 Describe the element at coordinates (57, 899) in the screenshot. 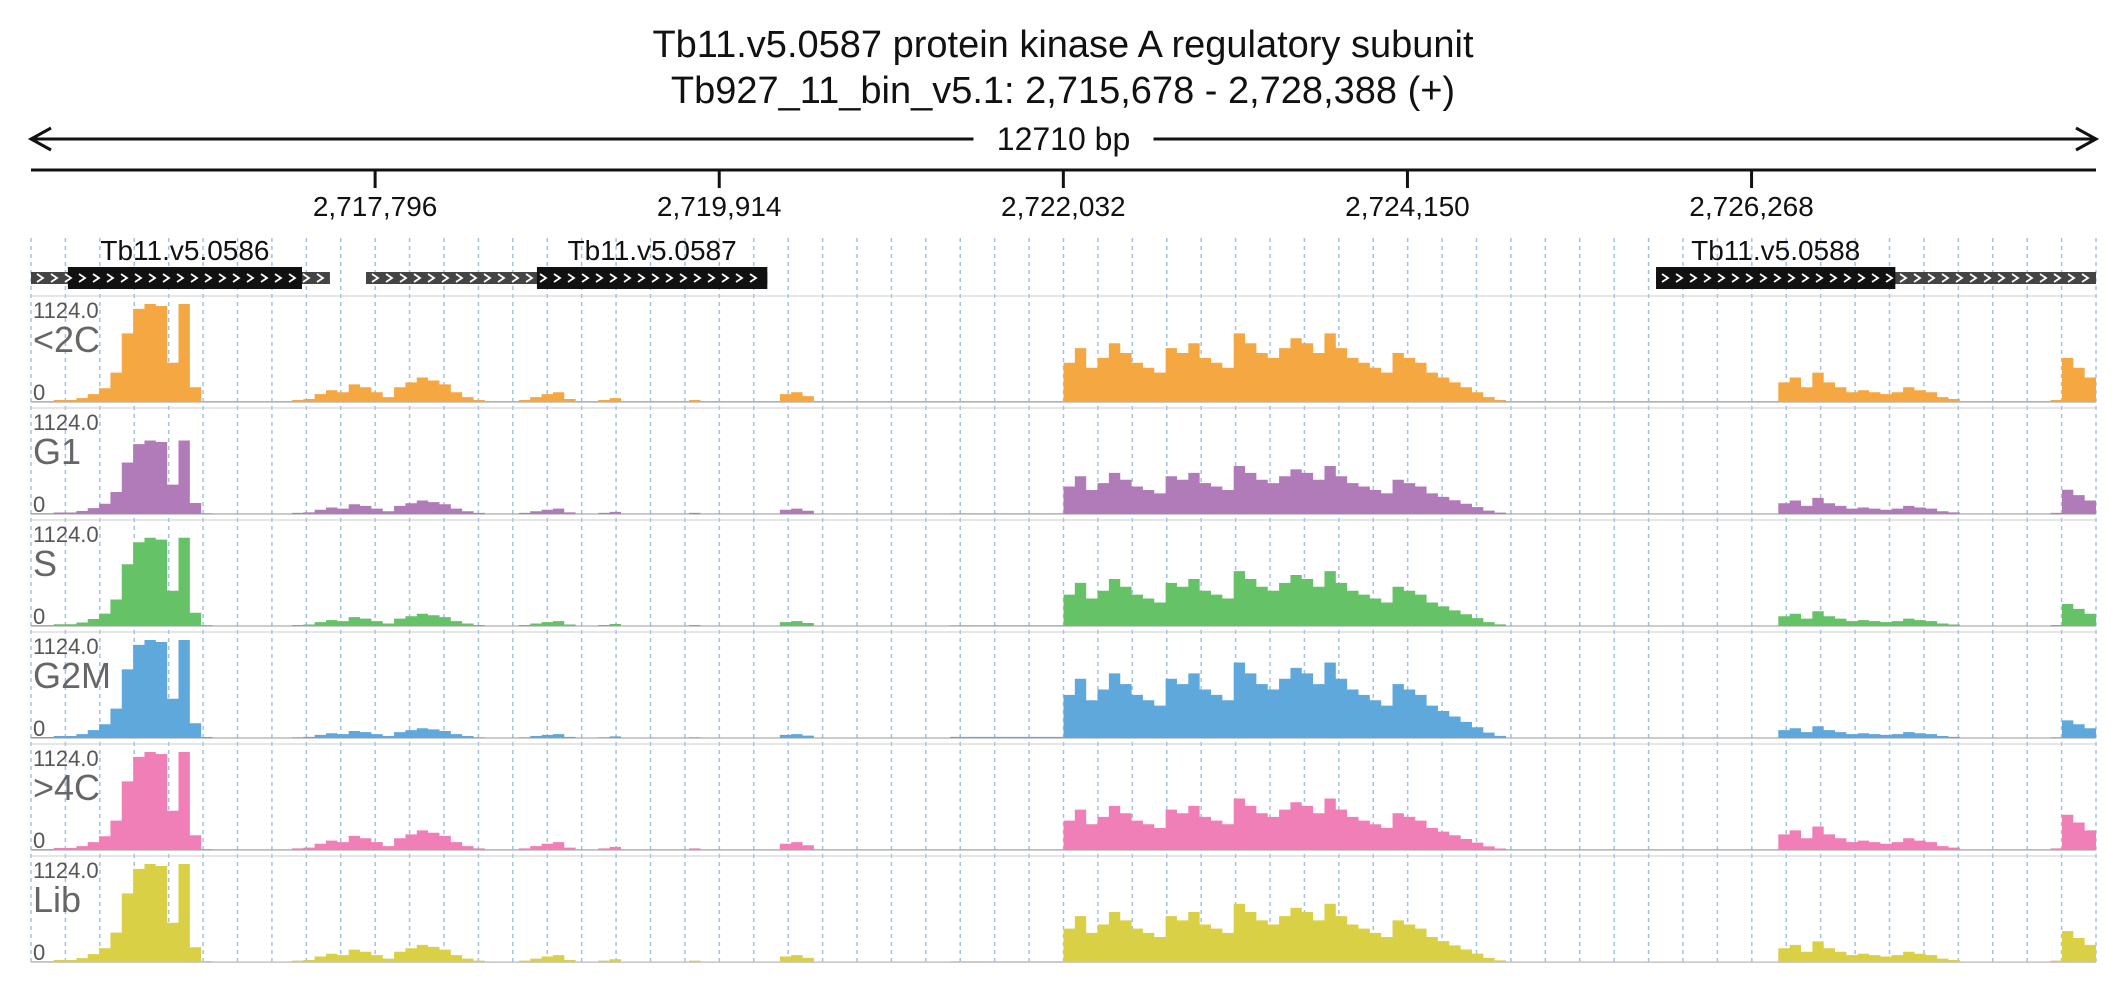

I see `track-name: Lib` at that location.